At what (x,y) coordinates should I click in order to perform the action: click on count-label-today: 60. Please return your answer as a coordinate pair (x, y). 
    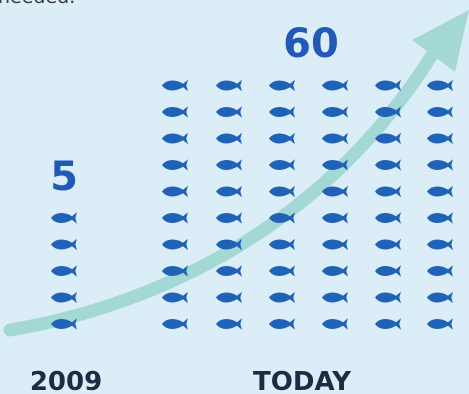
    Looking at the image, I should click on (311, 44).